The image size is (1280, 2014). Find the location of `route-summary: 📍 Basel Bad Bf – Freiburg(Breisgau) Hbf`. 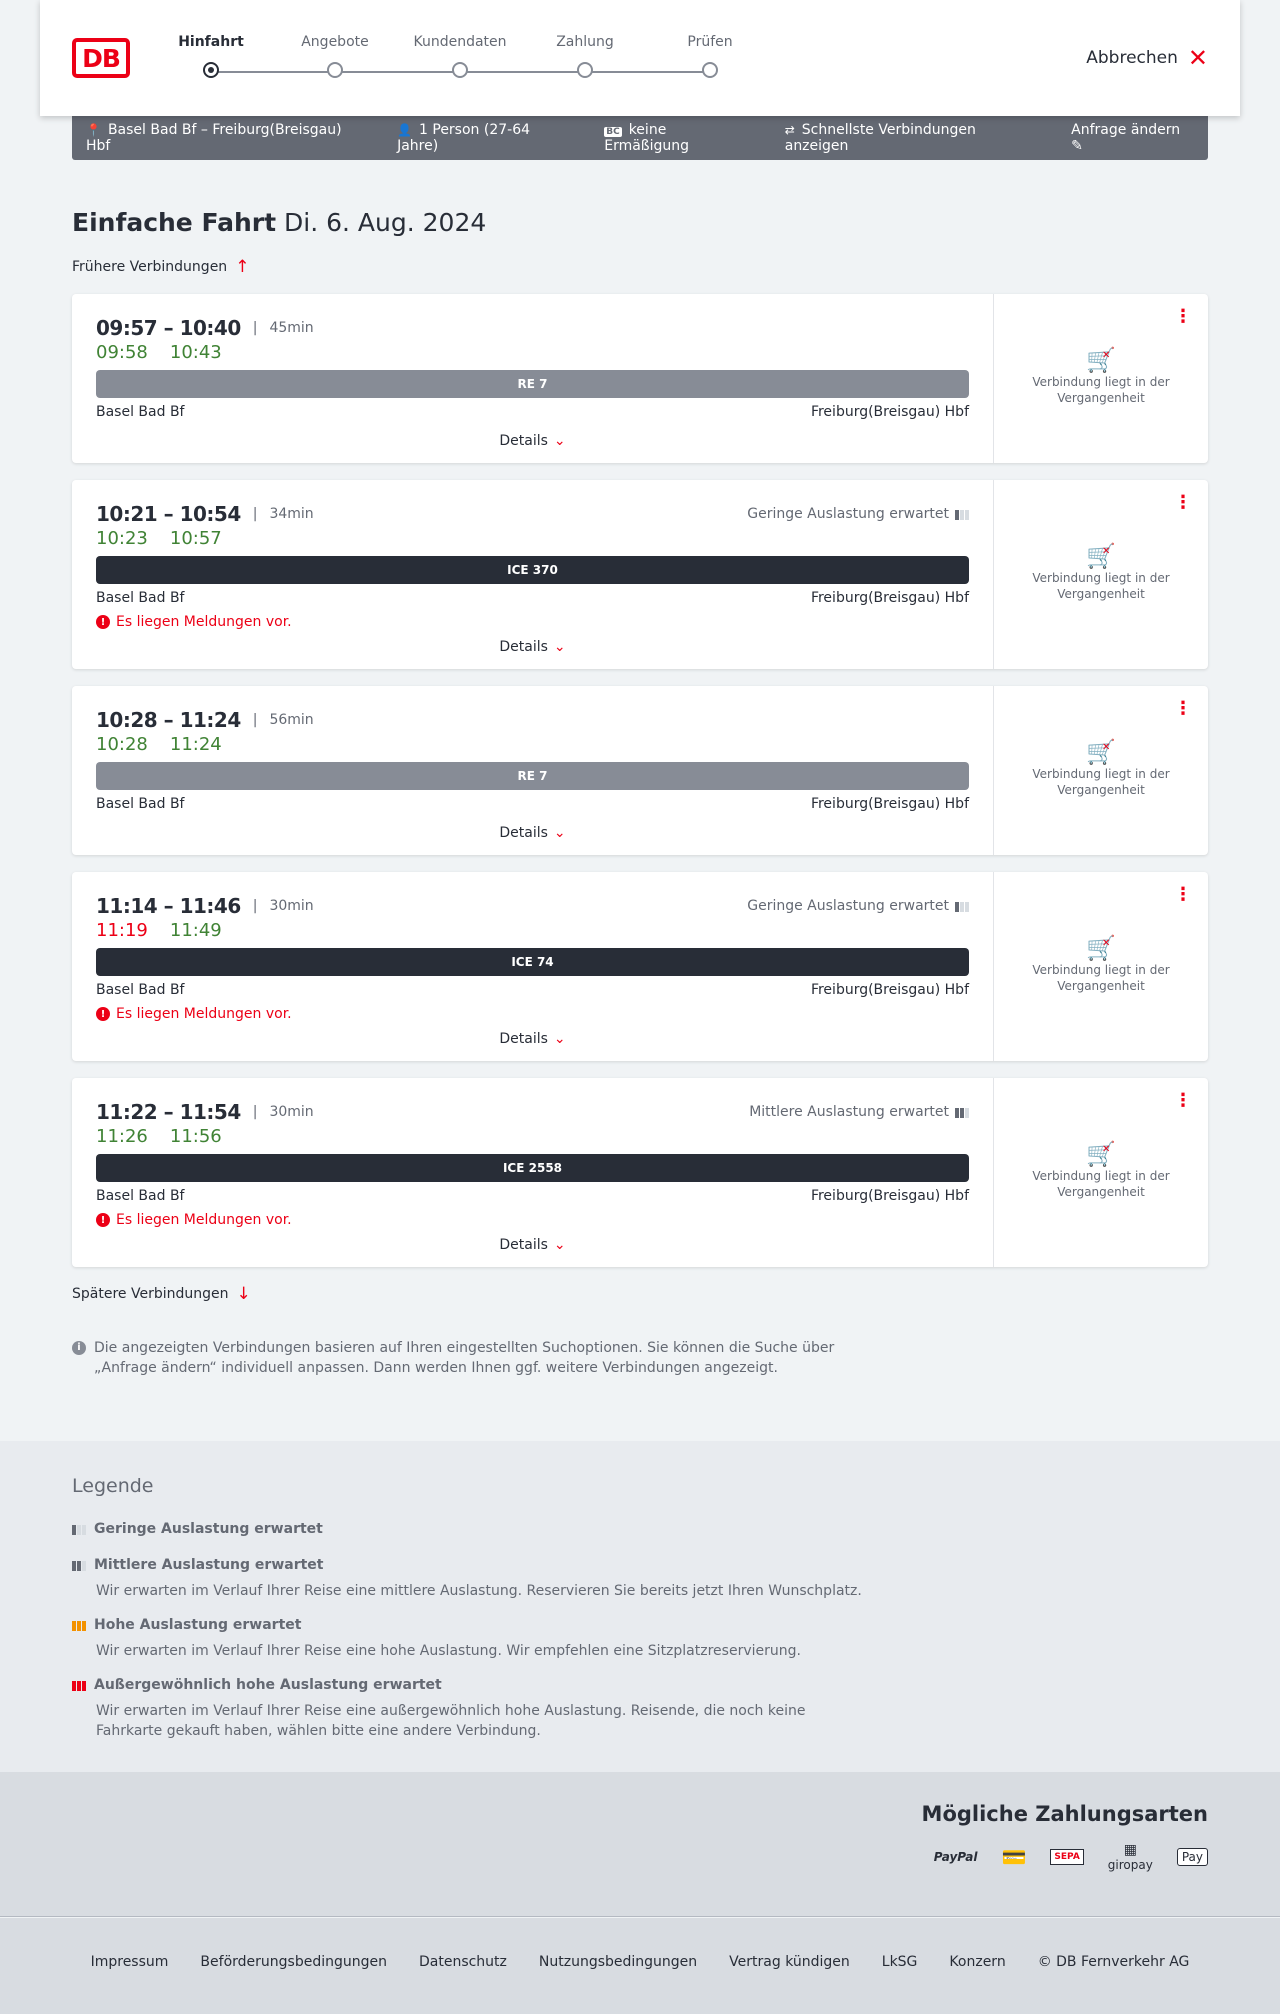

route-summary: 📍 Basel Bad Bf – Freiburg(Breisgau) Hbf is located at coordinates (225, 138).